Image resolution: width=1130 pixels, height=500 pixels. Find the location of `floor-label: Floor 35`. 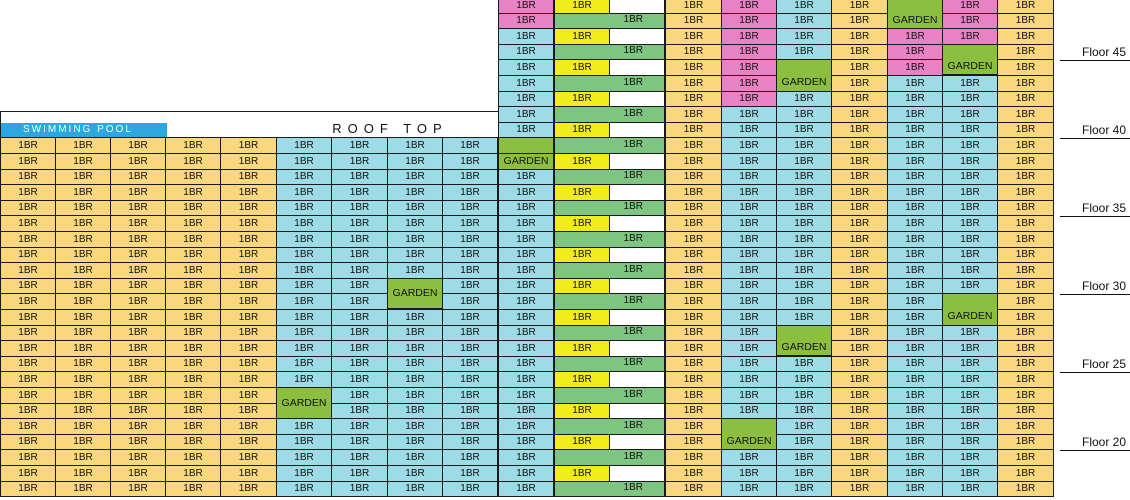

floor-label: Floor 35 is located at coordinates (1104, 208).